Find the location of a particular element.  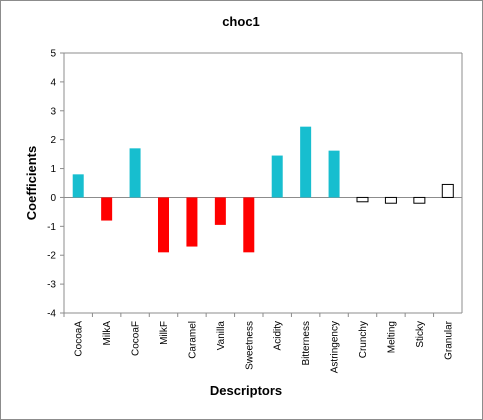

y-tick-label: -2 is located at coordinates (51, 256).